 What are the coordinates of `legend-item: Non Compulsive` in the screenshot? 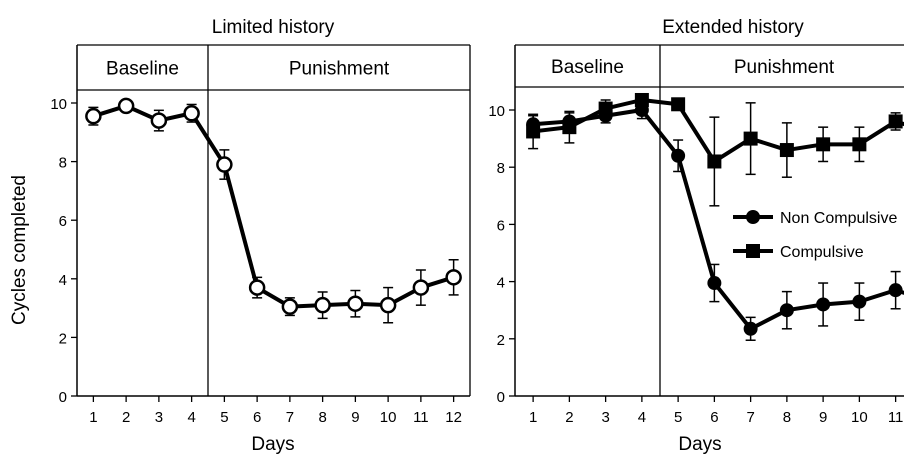 It's located at (815, 218).